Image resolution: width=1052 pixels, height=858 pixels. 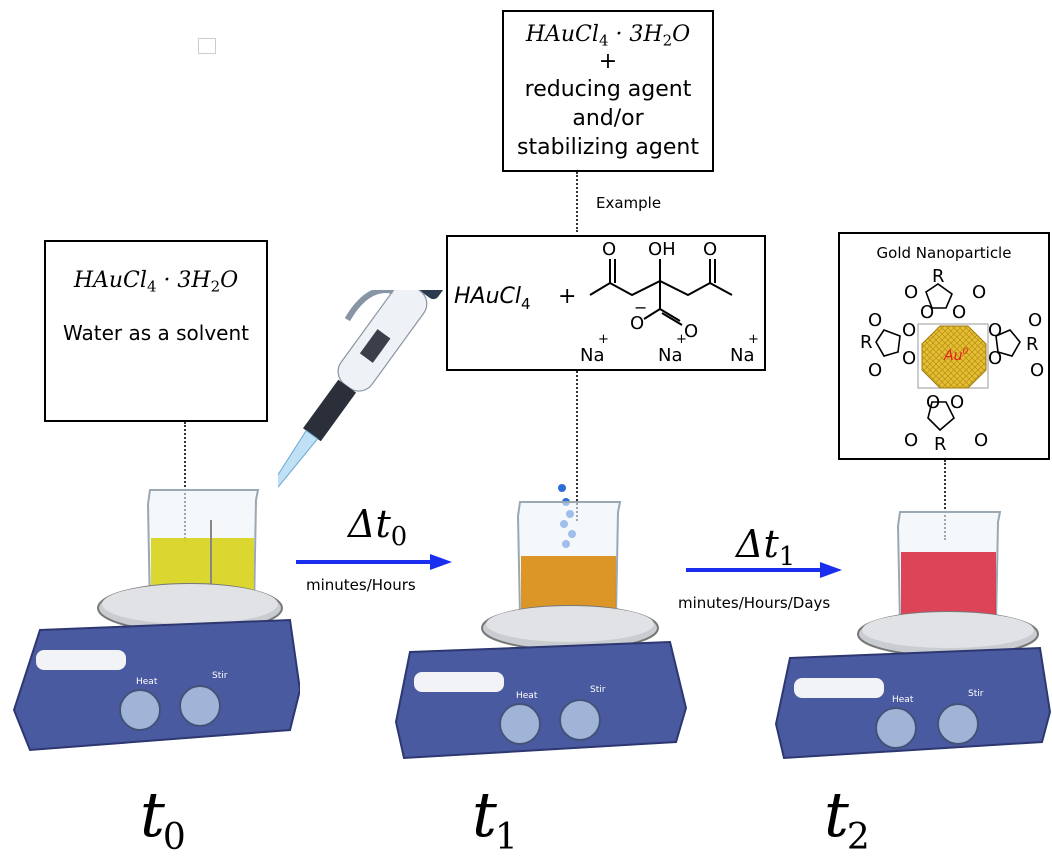 I want to click on hotplate-t2-icon: Heat Stir, so click(x=913, y=635).